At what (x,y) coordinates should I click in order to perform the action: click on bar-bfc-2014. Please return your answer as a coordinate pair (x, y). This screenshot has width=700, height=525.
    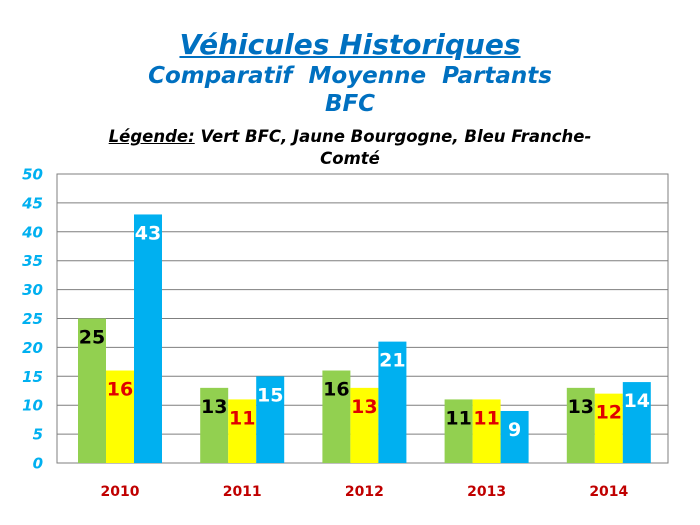
    Looking at the image, I should click on (580, 425).